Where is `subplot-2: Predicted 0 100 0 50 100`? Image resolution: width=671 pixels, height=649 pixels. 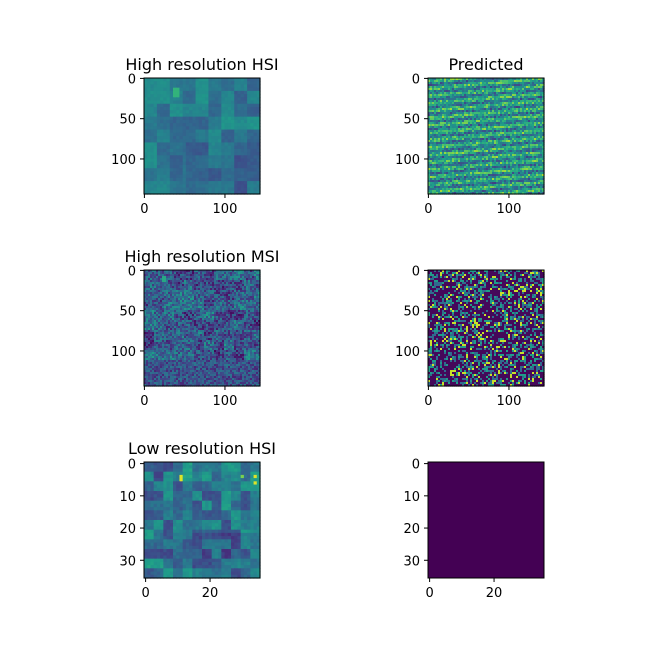
subplot-2: Predicted 0 100 0 50 100 is located at coordinates (470, 136).